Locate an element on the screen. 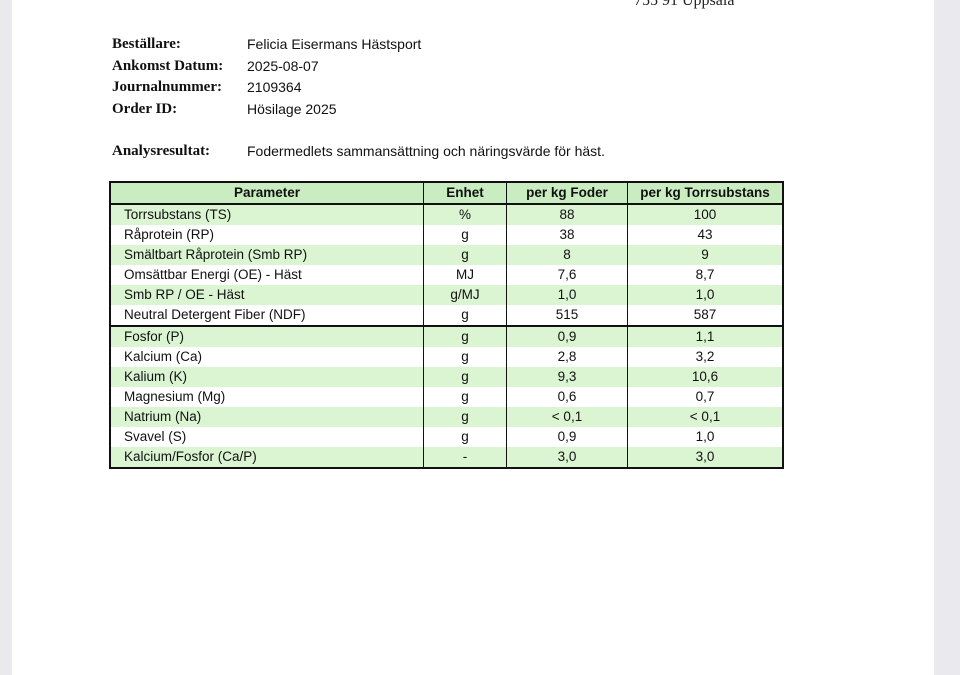 The height and width of the screenshot is (675, 960). meta-value: Felicia Eisermans Hästsport is located at coordinates (334, 44).